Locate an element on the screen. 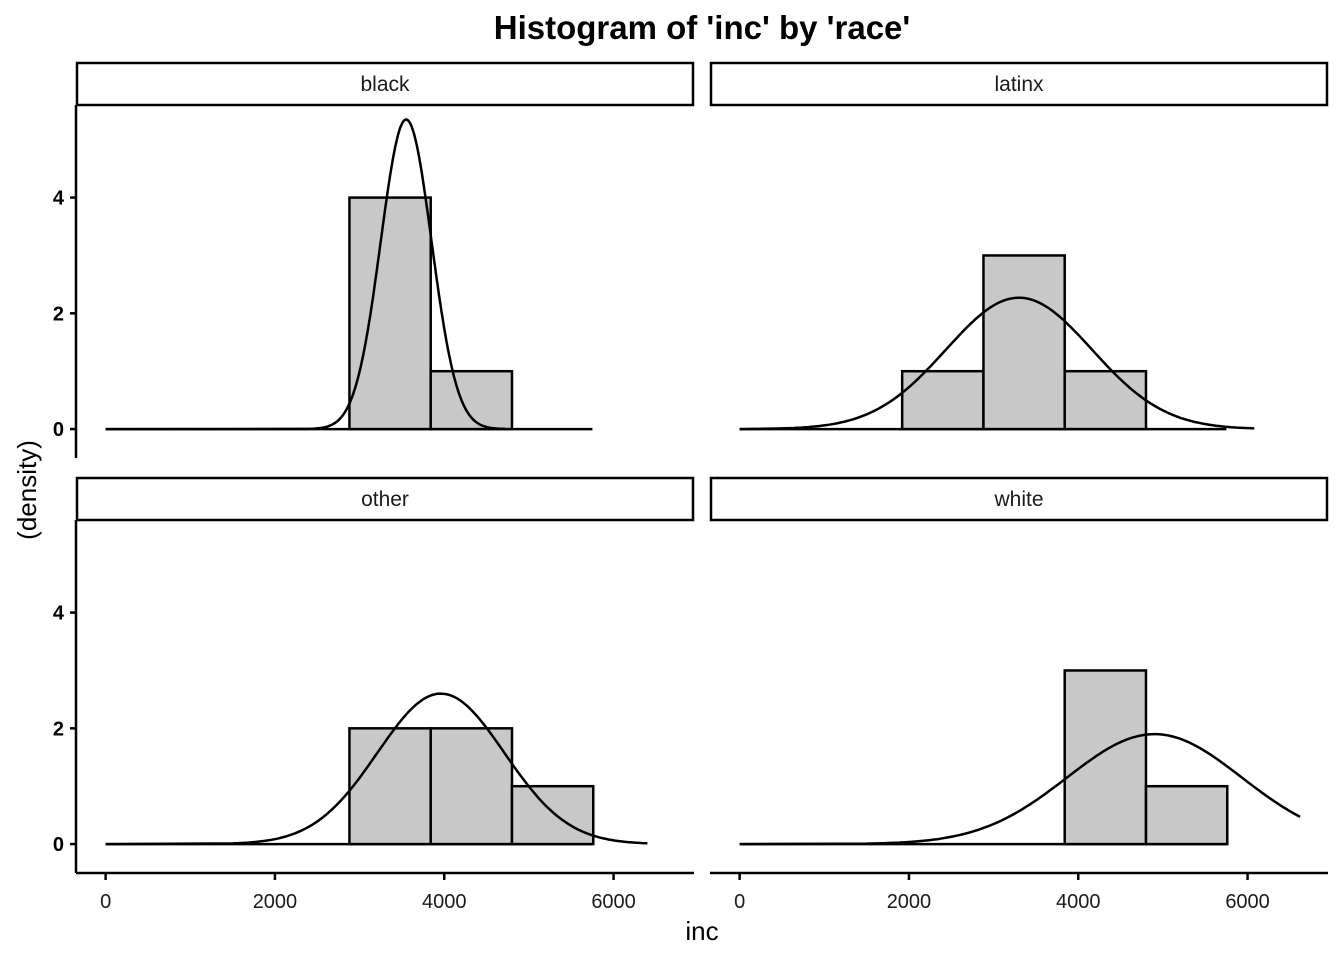 The width and height of the screenshot is (1344, 960). strip-label-latinx: latinx is located at coordinates (1019, 84).